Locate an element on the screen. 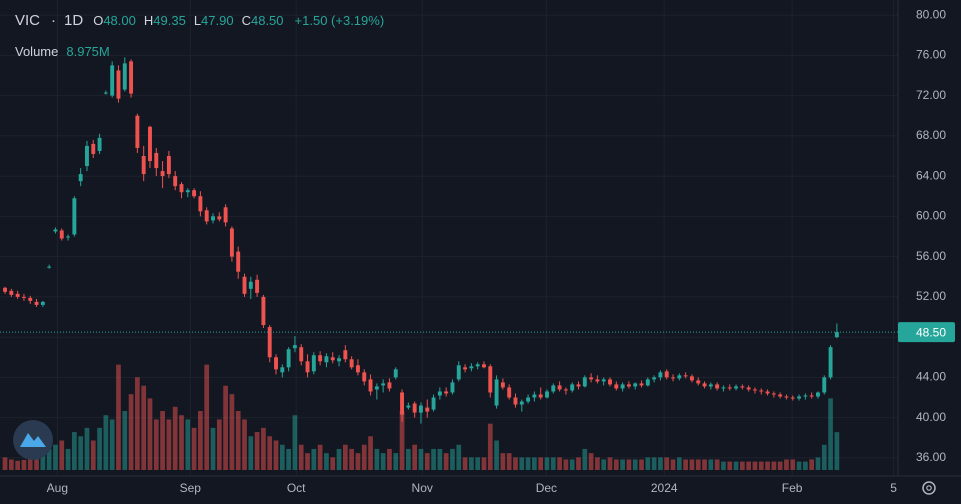 This screenshot has height=504, width=961. y-tick-label: 80.00 is located at coordinates (931, 14).